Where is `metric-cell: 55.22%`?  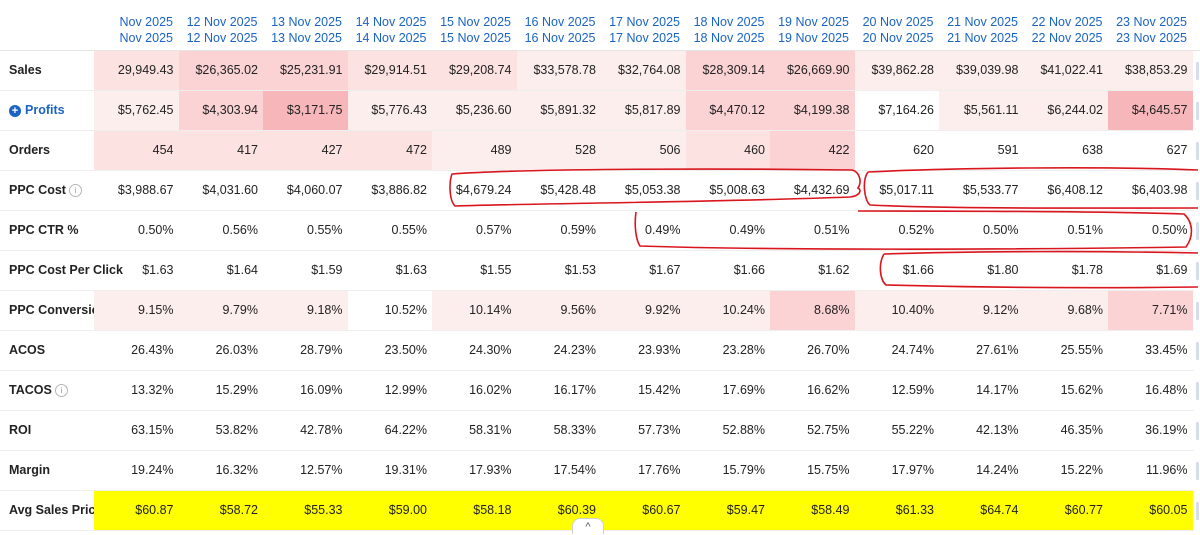
metric-cell: 55.22% is located at coordinates (912, 430).